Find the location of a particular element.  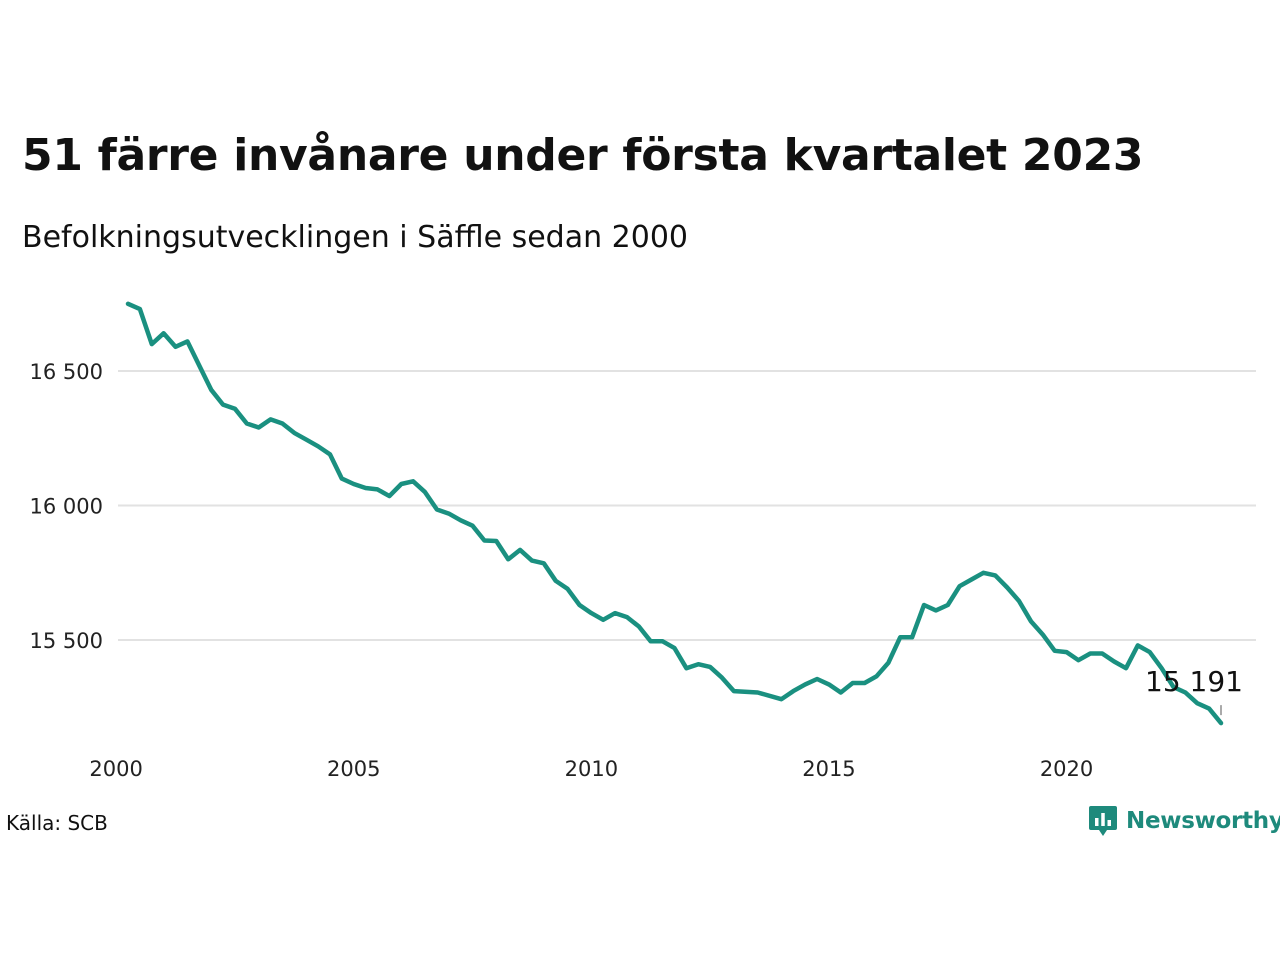

y-axis-ticks: 15 500 16 000 16 500 is located at coordinates (66, 506).